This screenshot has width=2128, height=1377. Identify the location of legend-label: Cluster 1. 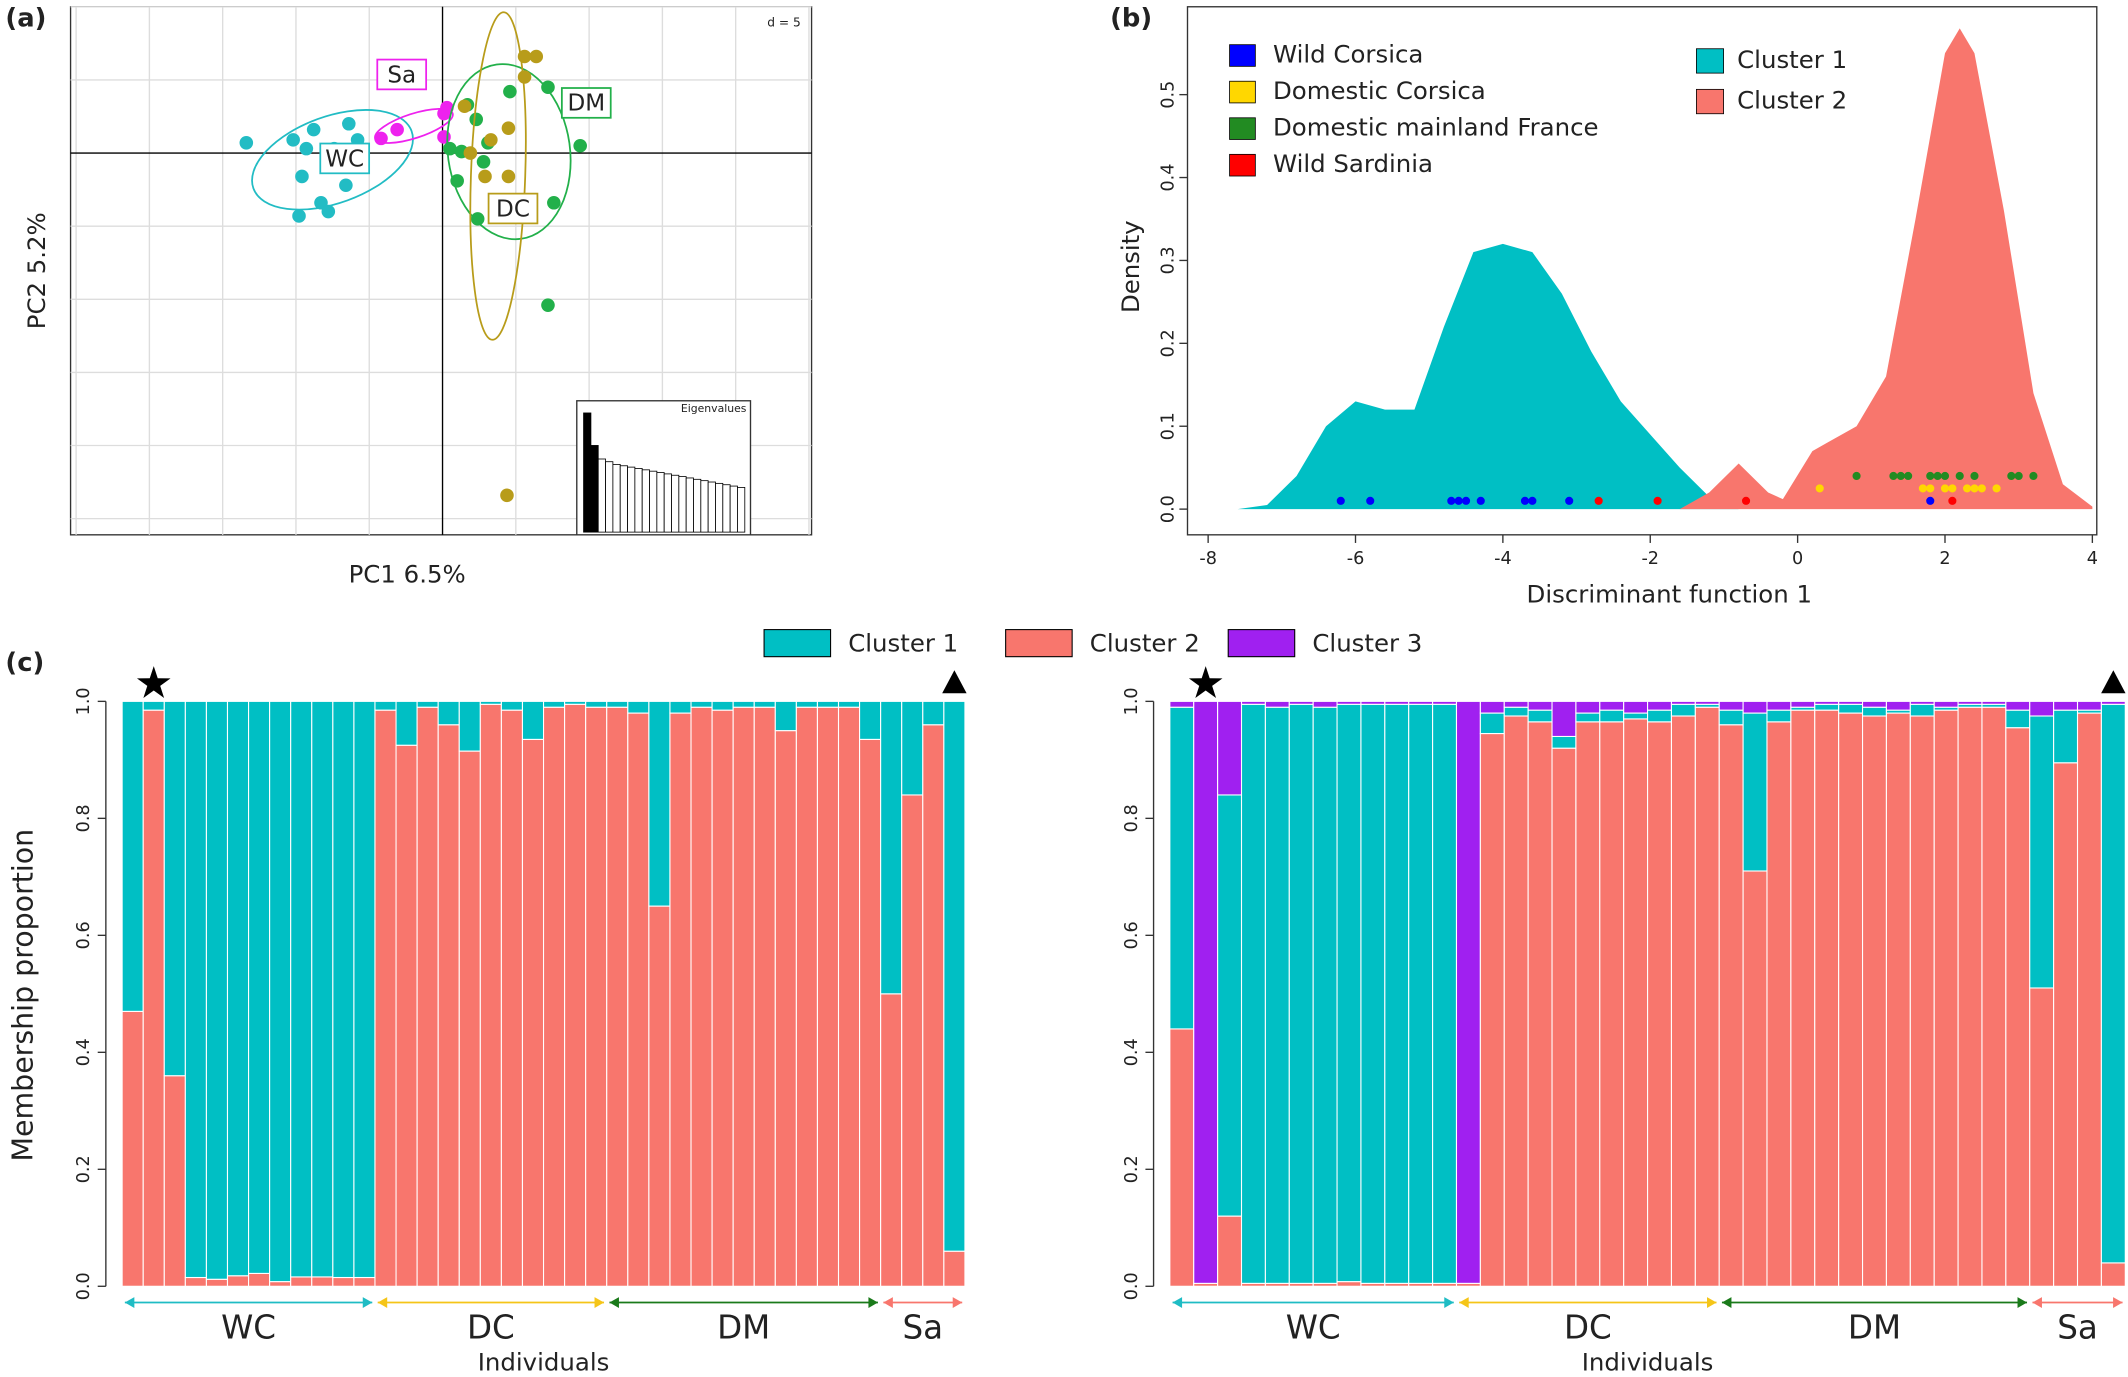
(1792, 59).